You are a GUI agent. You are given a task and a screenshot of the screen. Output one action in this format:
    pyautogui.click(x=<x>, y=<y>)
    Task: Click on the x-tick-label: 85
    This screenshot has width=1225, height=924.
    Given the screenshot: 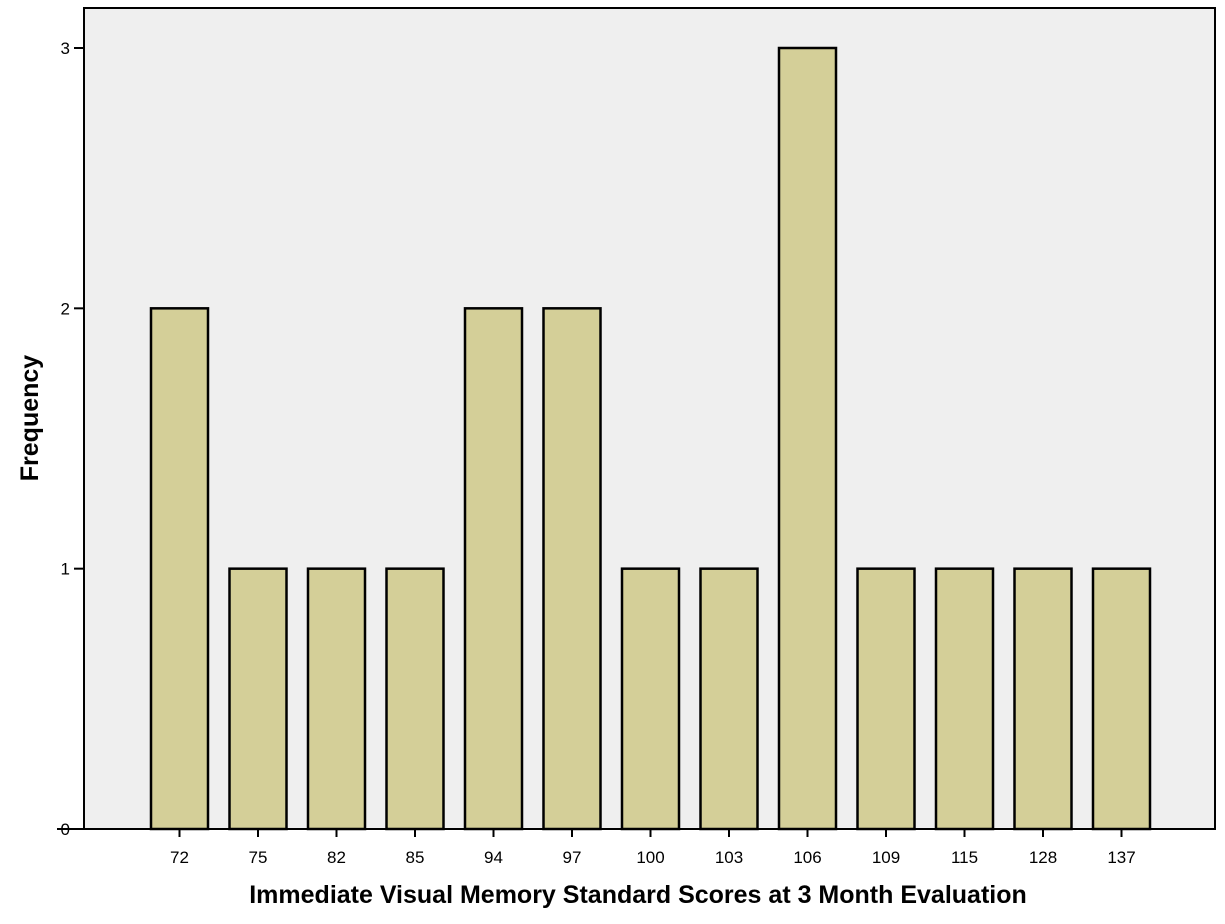 What is the action you would take?
    pyautogui.click(x=415, y=857)
    